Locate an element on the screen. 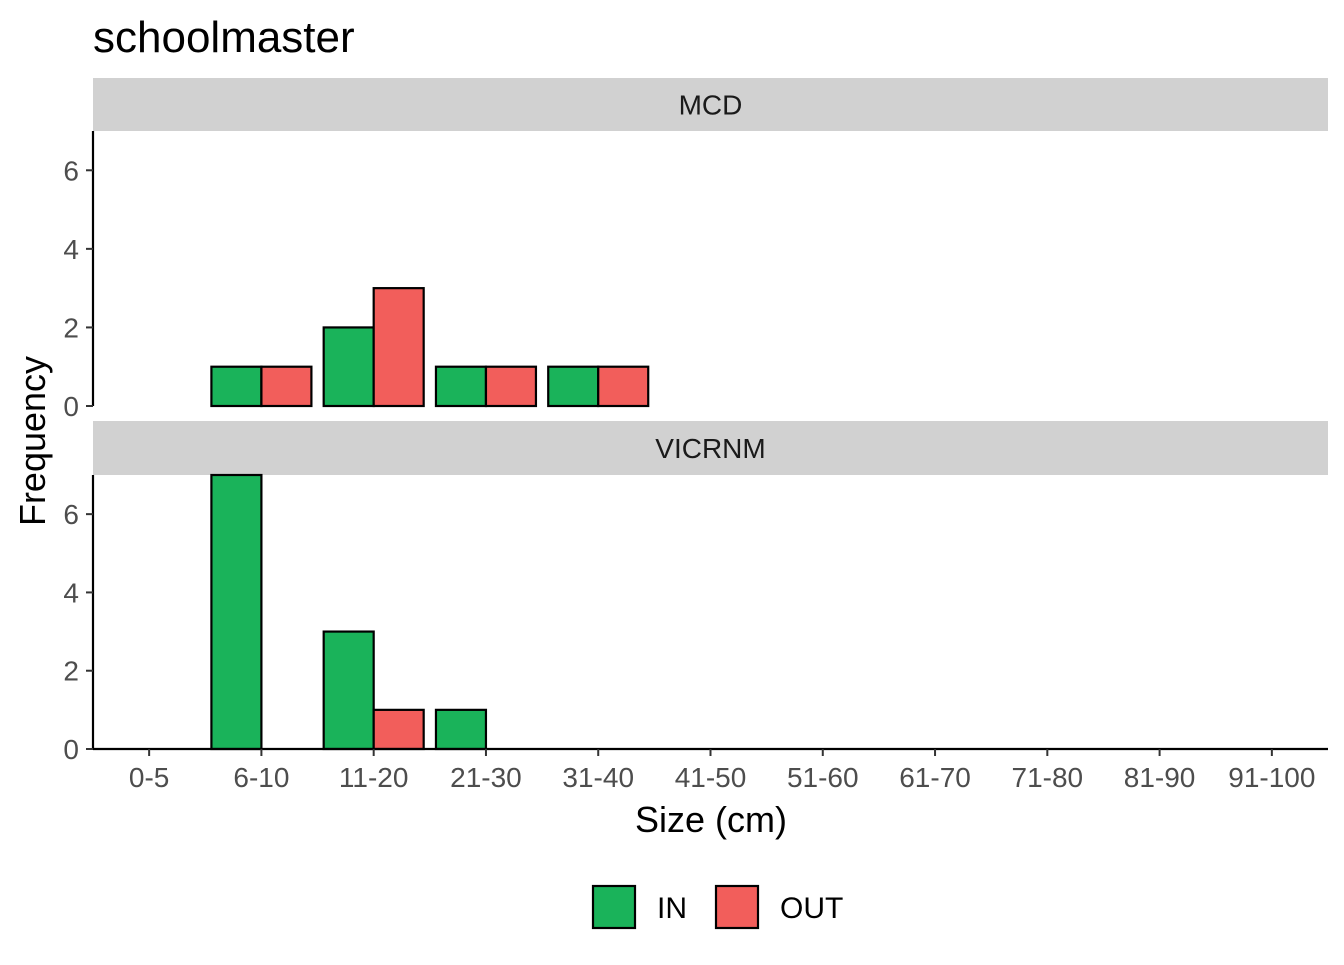 The width and height of the screenshot is (1344, 965). x-tick-label: 81-90 is located at coordinates (1160, 777).